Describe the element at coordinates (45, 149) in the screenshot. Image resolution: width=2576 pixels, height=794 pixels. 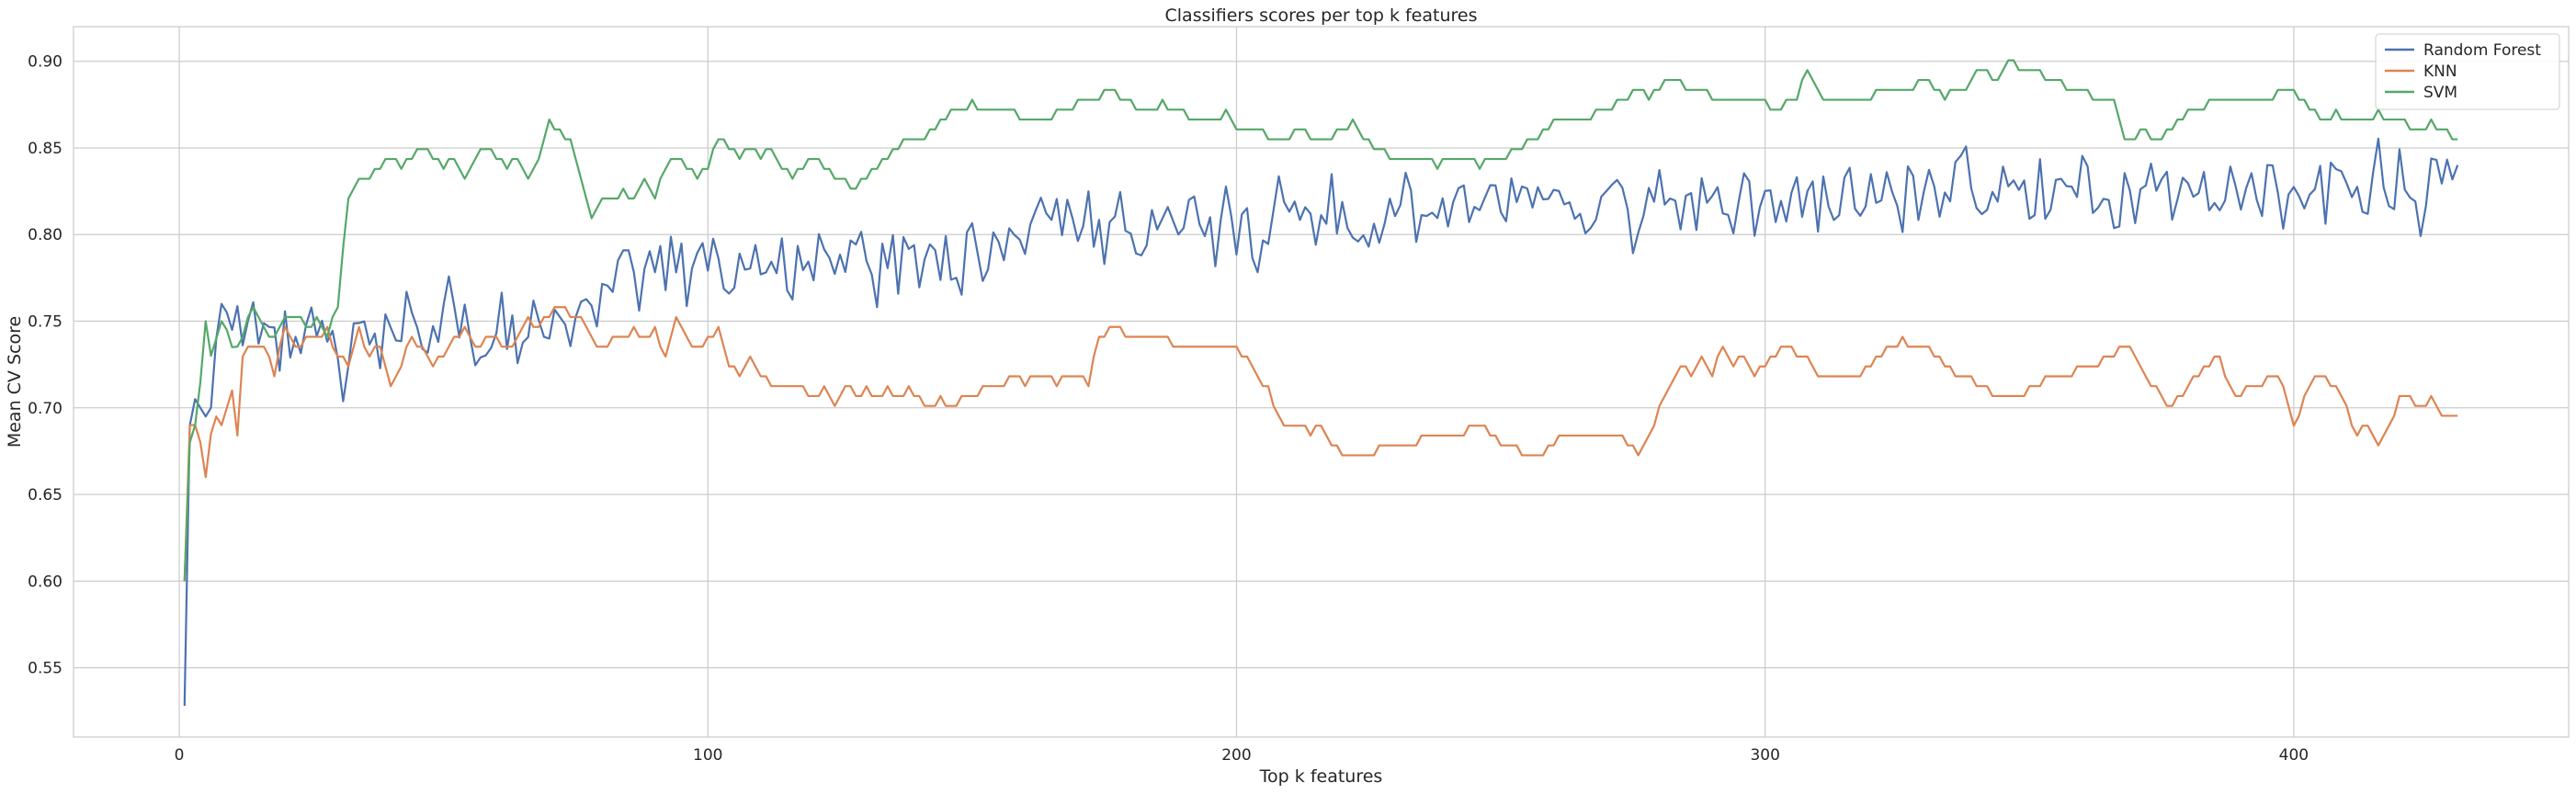
I see `y-tick-label: 0.85` at that location.